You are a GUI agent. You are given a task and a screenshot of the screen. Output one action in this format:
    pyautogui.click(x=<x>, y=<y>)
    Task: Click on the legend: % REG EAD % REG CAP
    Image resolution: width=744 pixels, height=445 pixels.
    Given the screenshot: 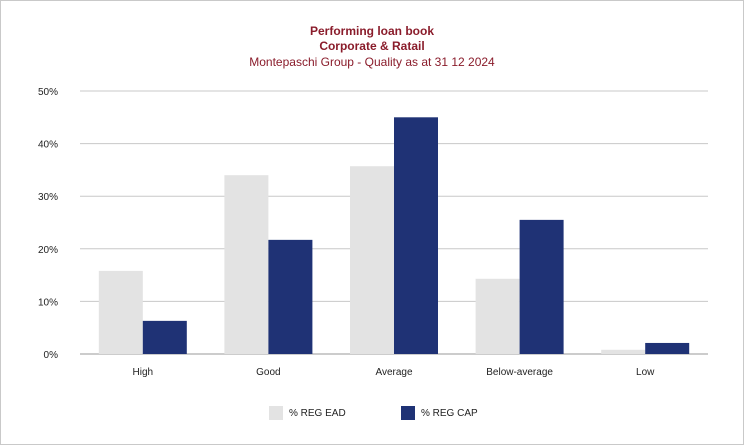 What is the action you would take?
    pyautogui.click(x=372, y=416)
    